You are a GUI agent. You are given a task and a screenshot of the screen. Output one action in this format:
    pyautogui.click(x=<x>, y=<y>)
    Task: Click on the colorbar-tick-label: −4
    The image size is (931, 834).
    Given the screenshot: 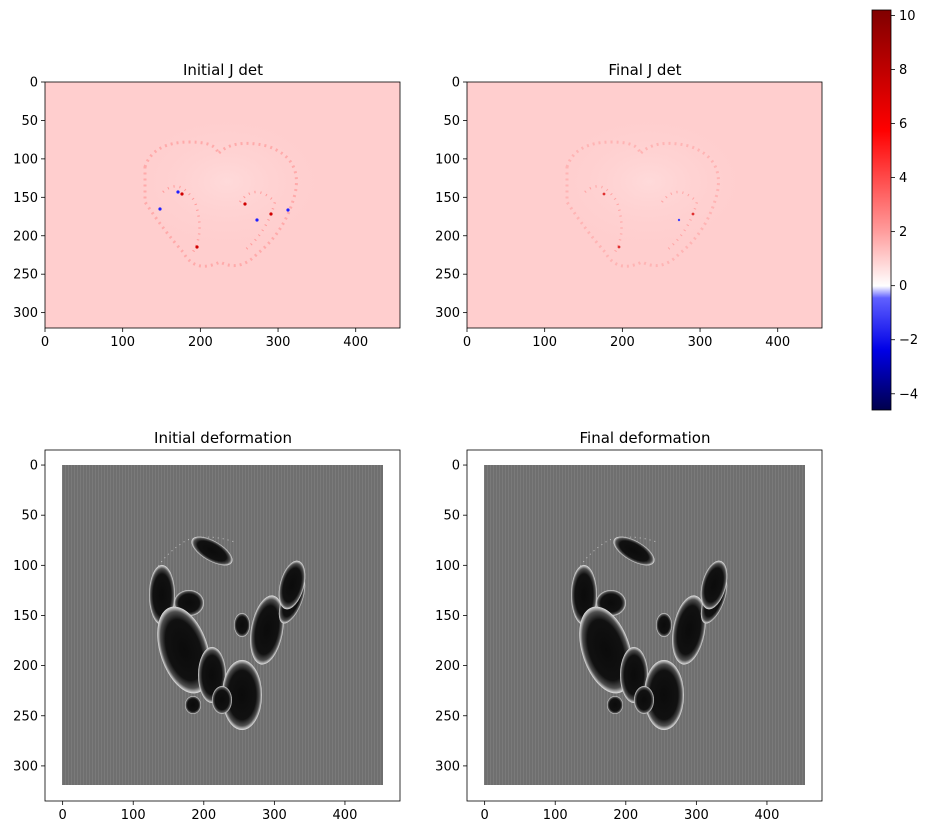 What is the action you would take?
    pyautogui.click(x=908, y=394)
    